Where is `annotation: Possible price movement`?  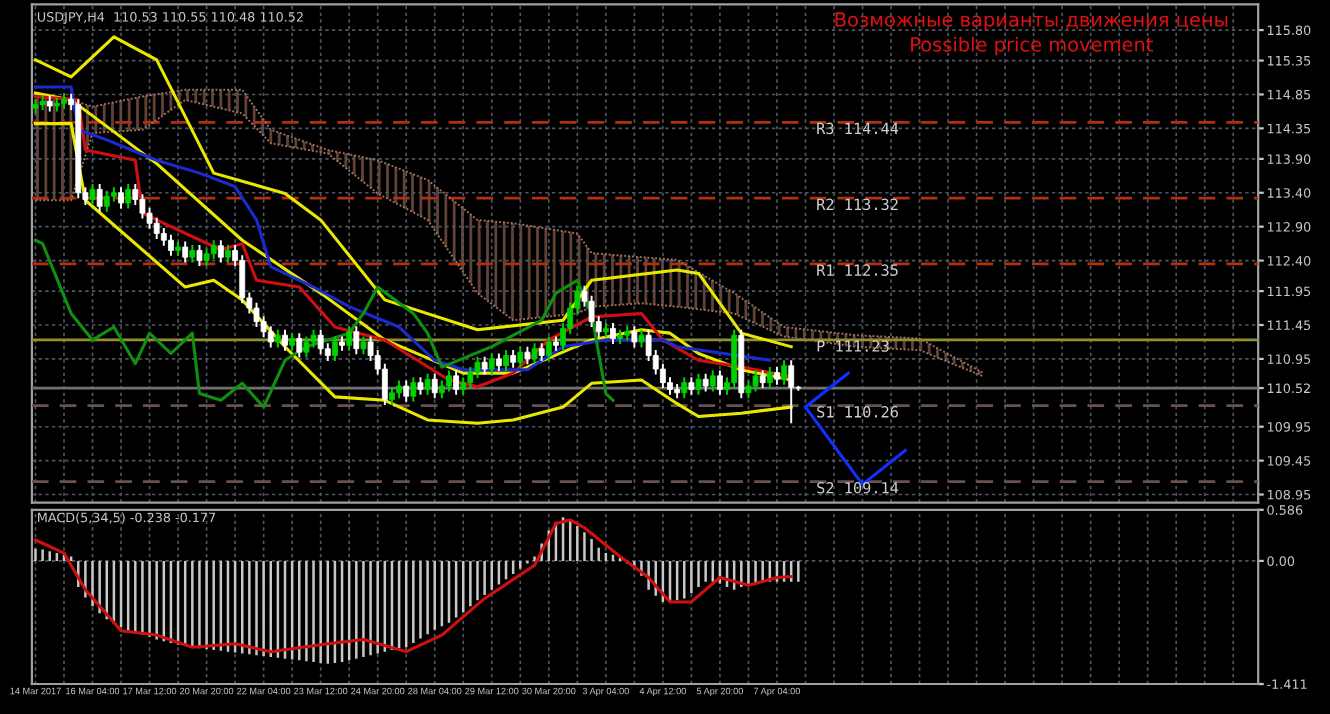 annotation: Possible price movement is located at coordinates (1032, 46).